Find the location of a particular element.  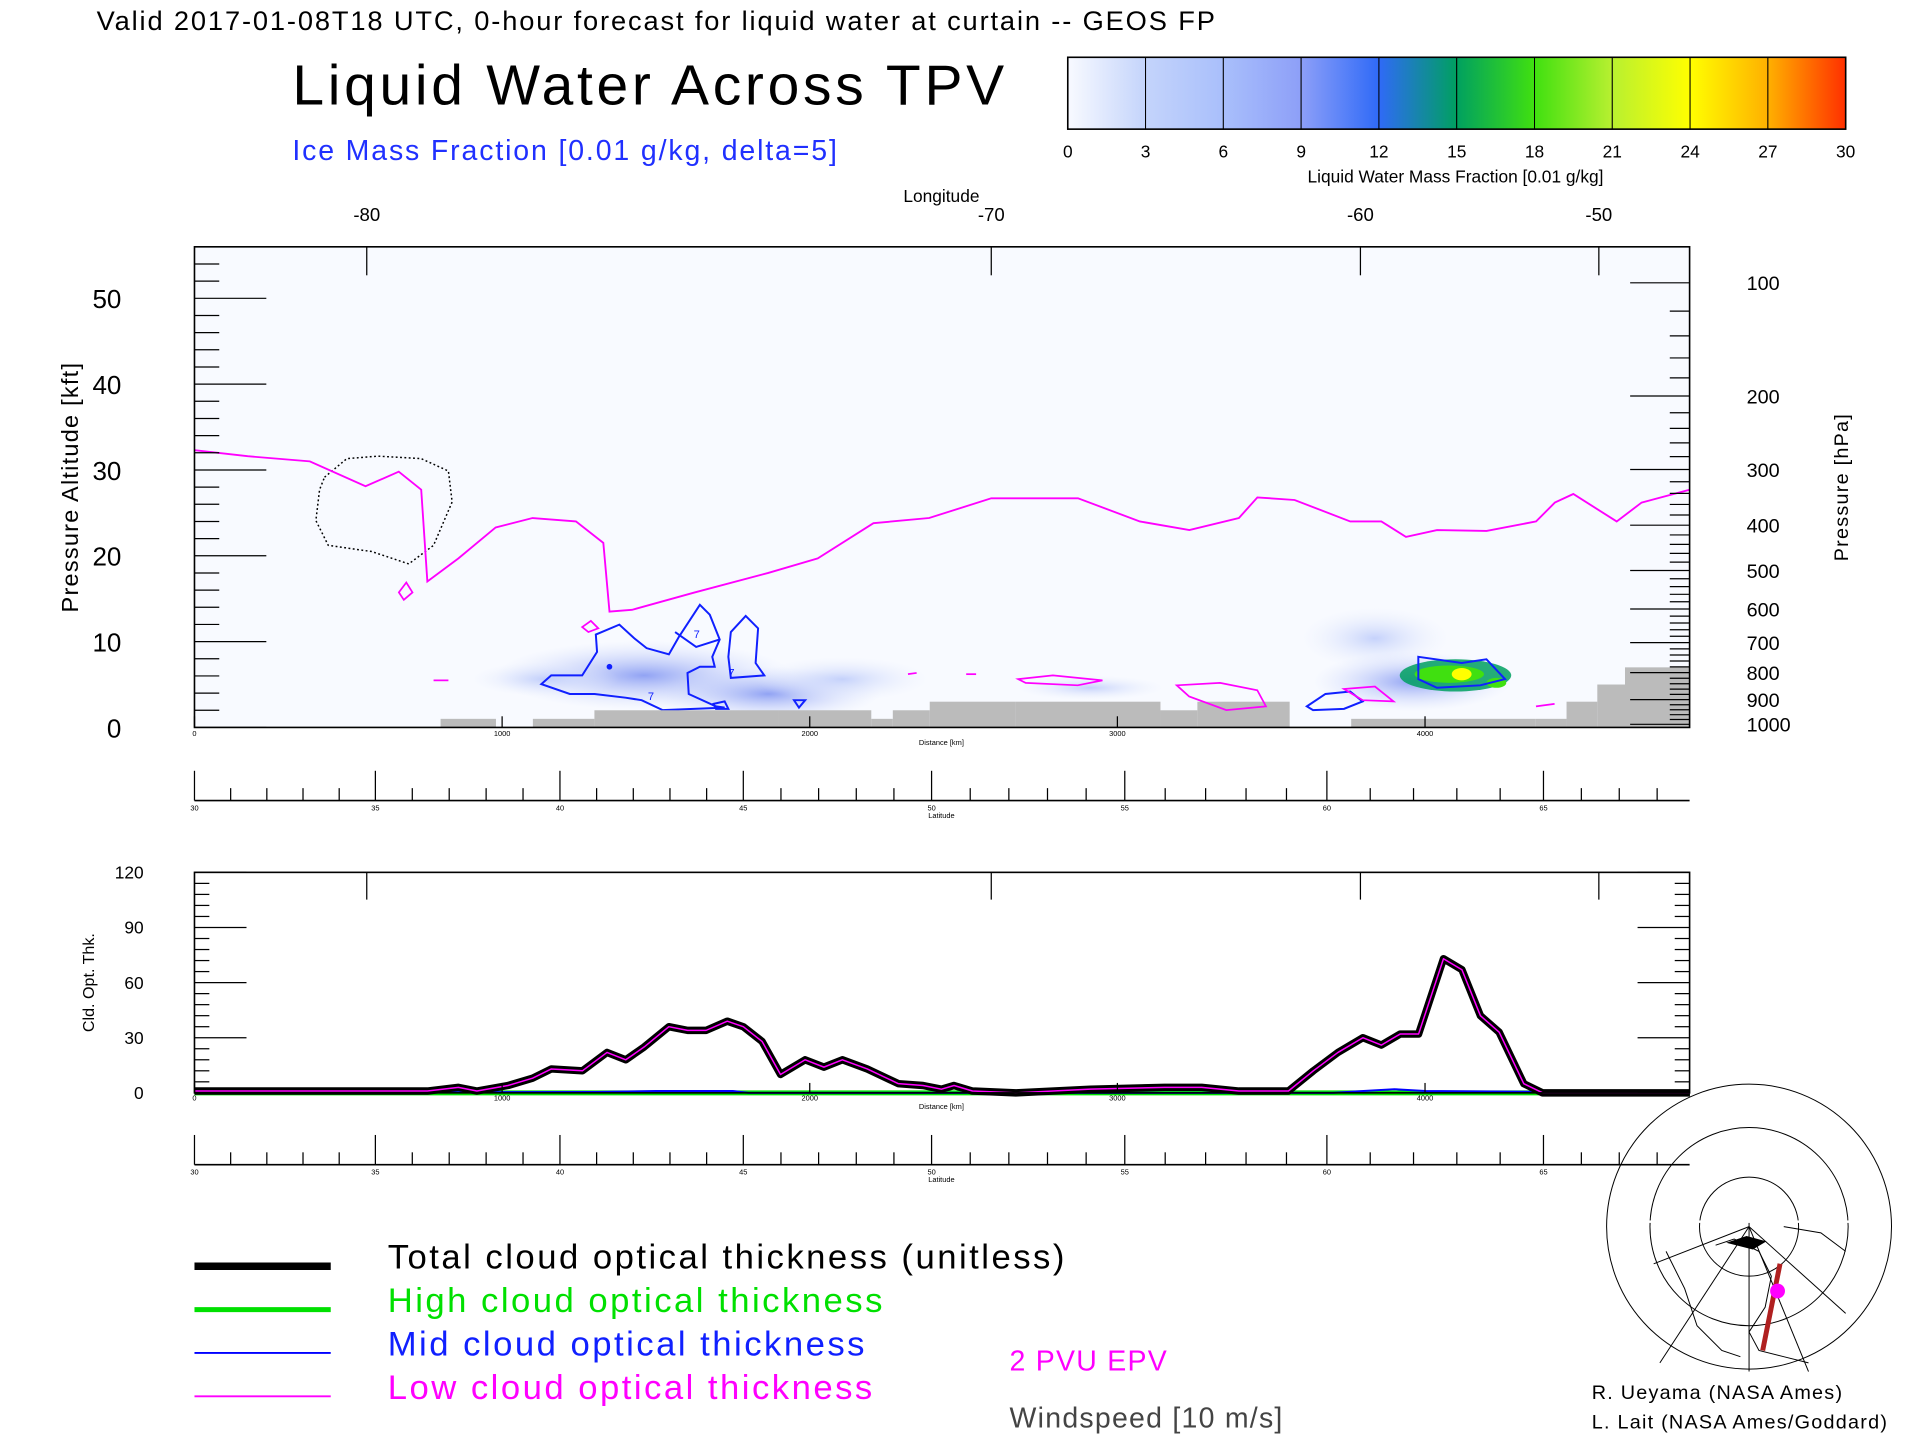

locator-map is located at coordinates (1749, 1227).